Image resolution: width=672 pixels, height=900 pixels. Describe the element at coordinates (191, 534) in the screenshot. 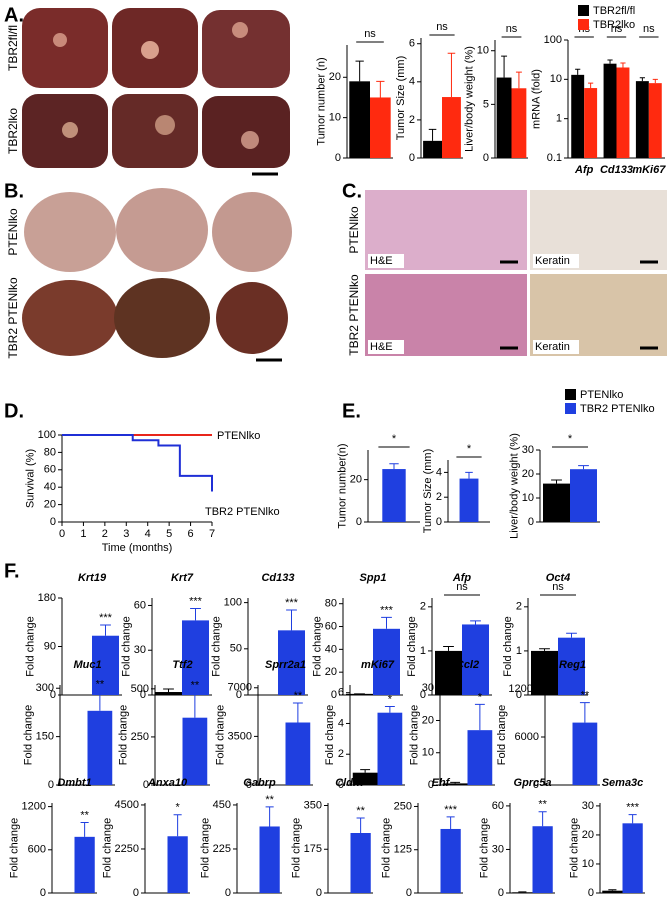

I see `x-tick-label: 6` at that location.